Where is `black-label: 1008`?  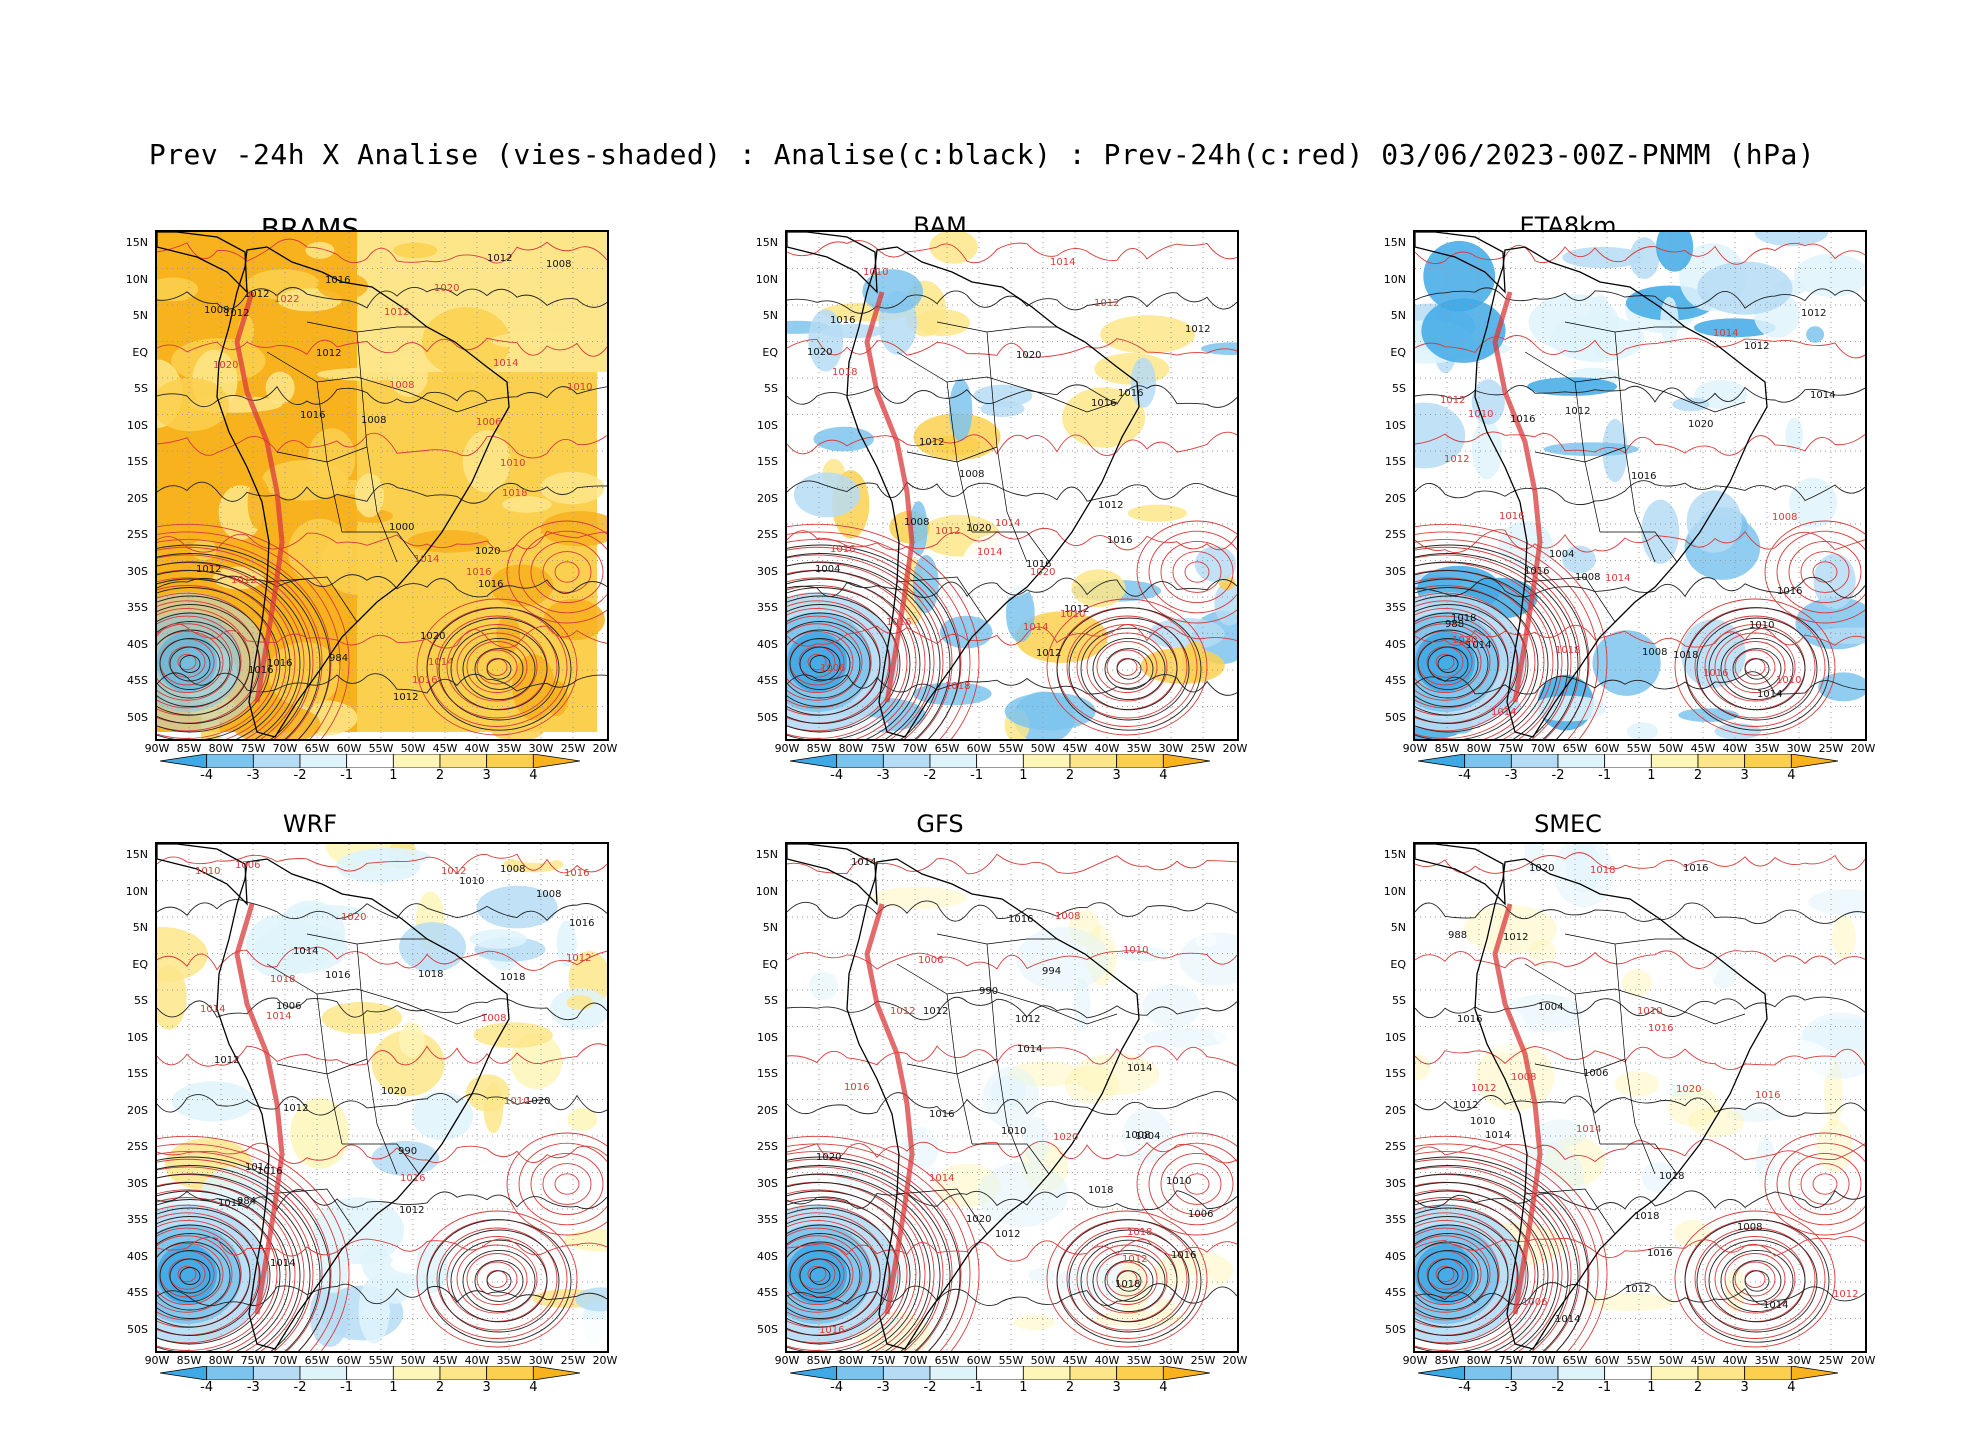
black-label: 1008 is located at coordinates (1587, 577).